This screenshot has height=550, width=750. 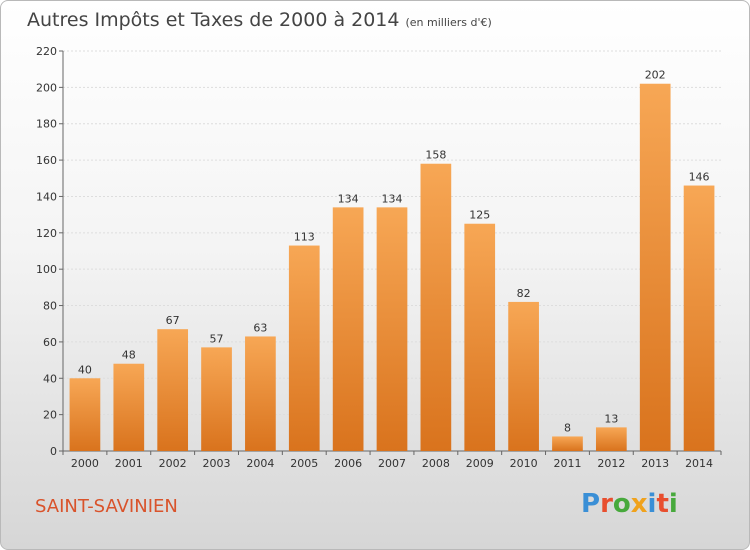 I want to click on y-tick-label: 140, so click(x=46, y=196).